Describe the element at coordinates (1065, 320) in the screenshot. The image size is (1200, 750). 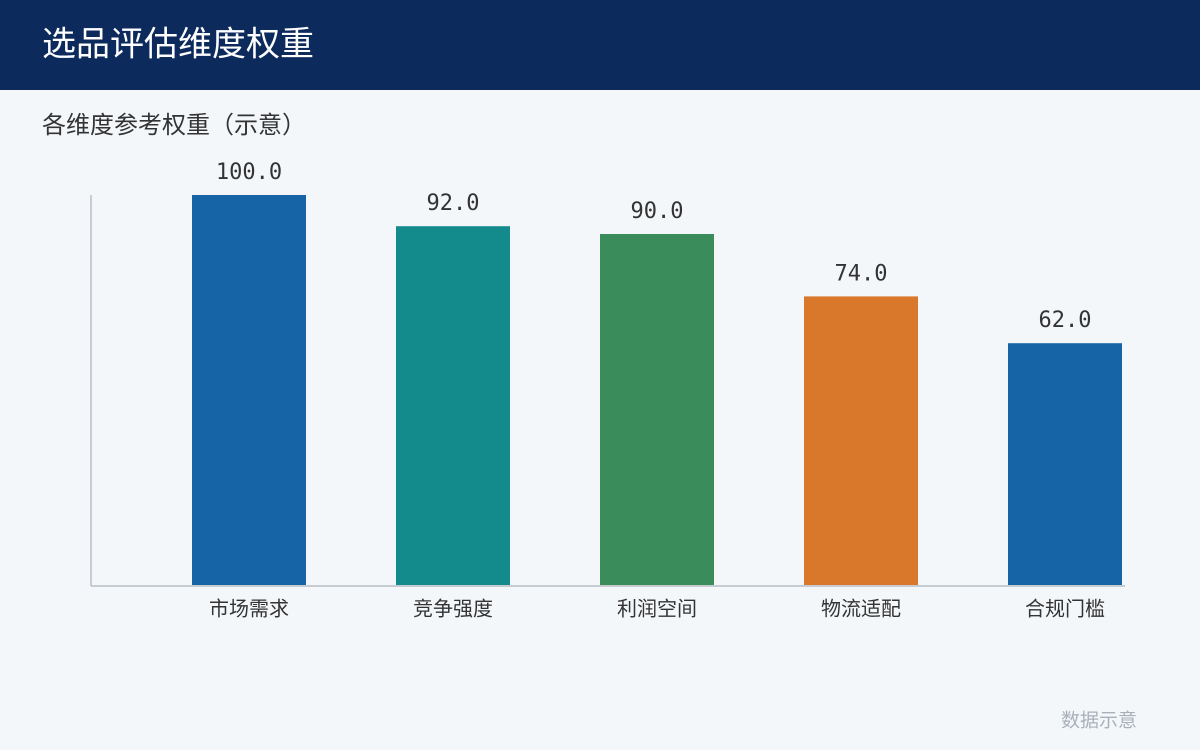
I see `value-label: 62.0` at that location.